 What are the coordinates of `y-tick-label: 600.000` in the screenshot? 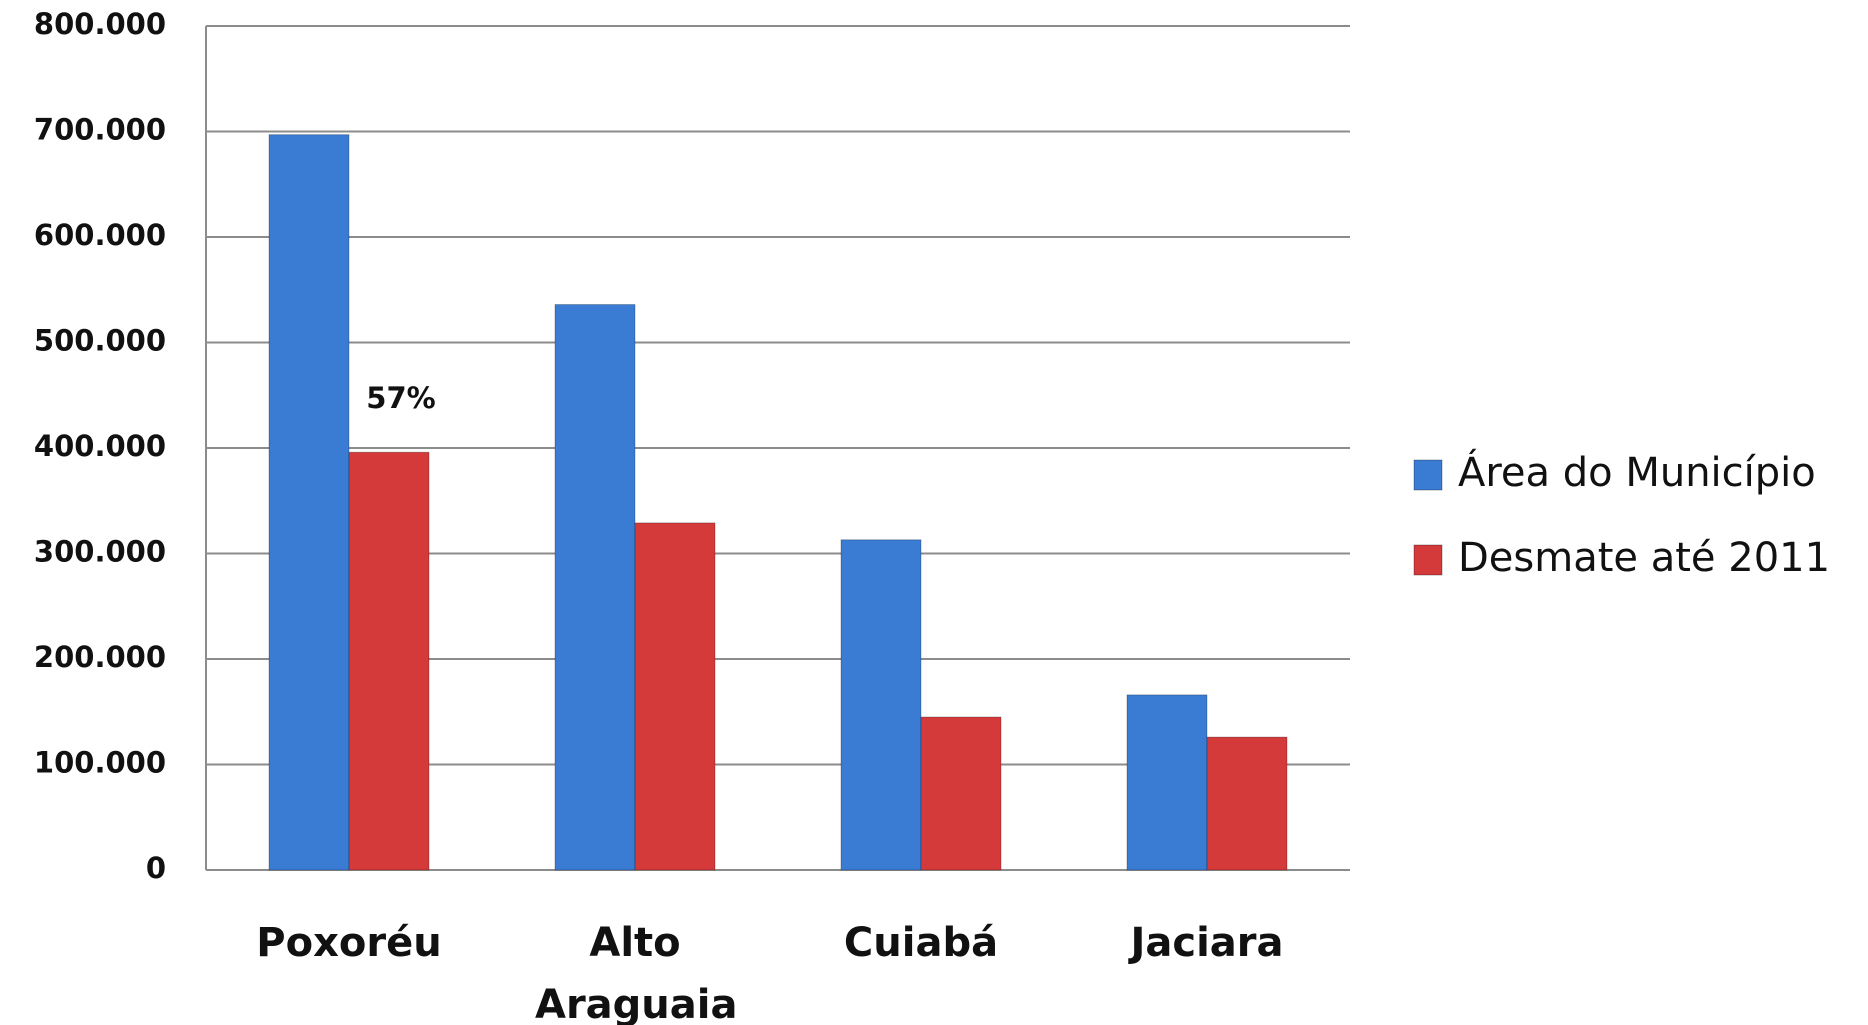 It's located at (100, 235).